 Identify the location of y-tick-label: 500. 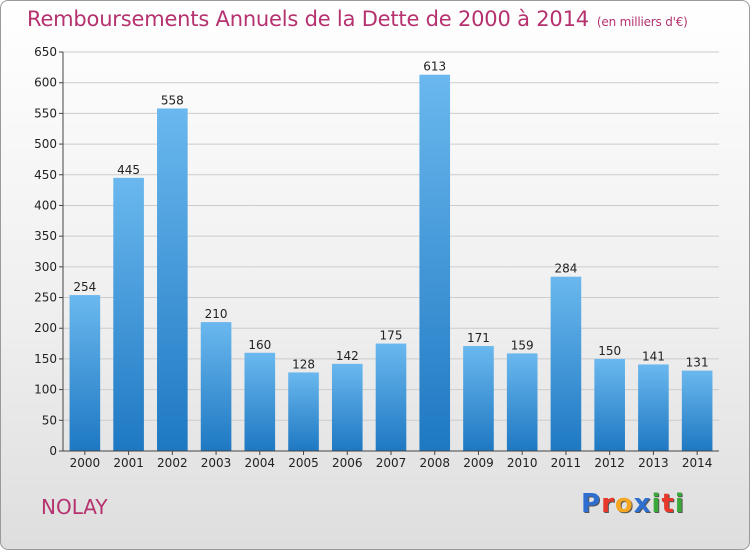
(45, 144).